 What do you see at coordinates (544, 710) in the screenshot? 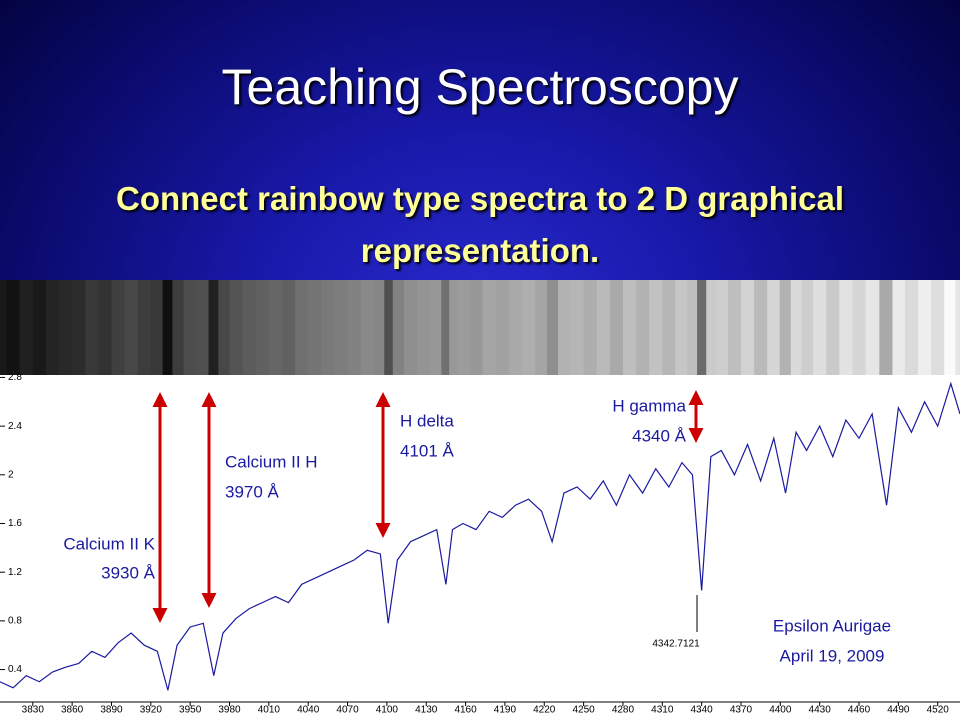
I see `x-tick-label: 4220` at bounding box center [544, 710].